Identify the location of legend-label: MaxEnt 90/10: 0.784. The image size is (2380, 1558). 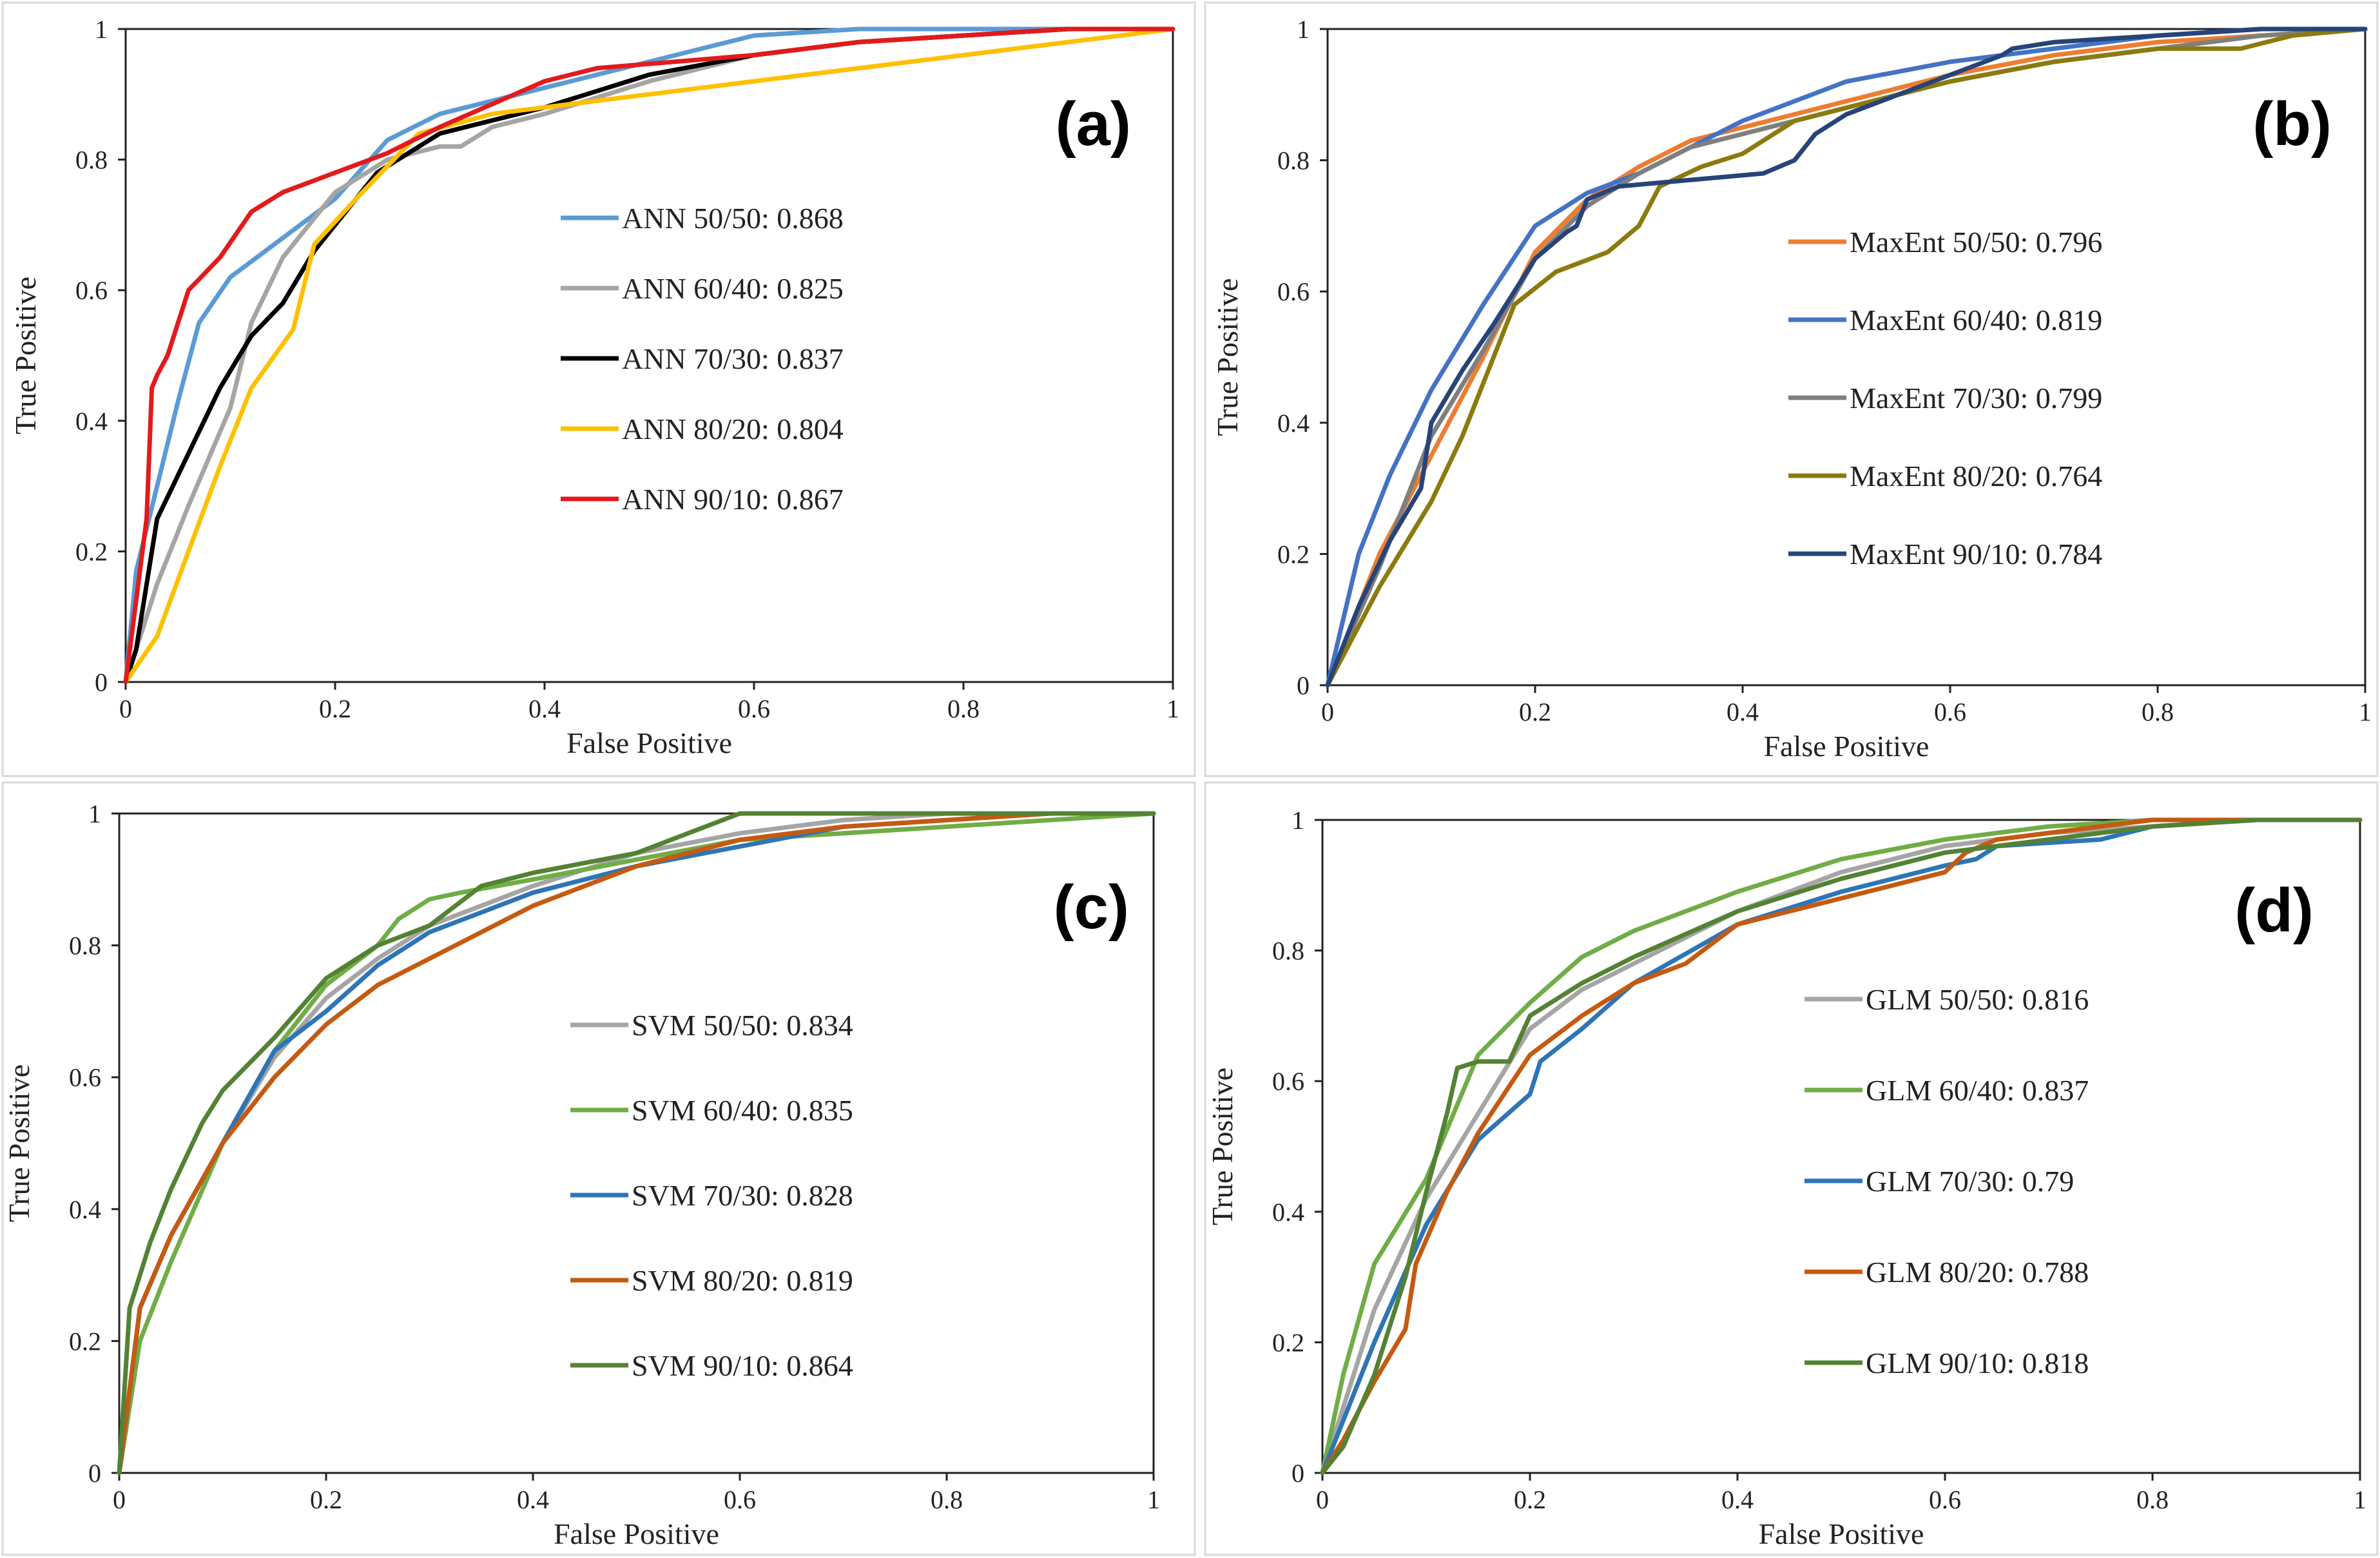
(1976, 554).